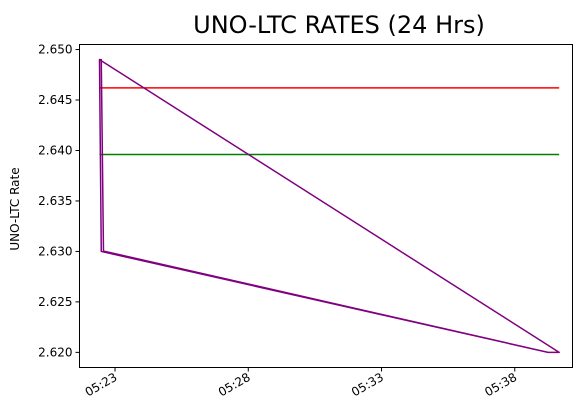  What do you see at coordinates (500, 384) in the screenshot?
I see `x-tick-label: 05:38` at bounding box center [500, 384].